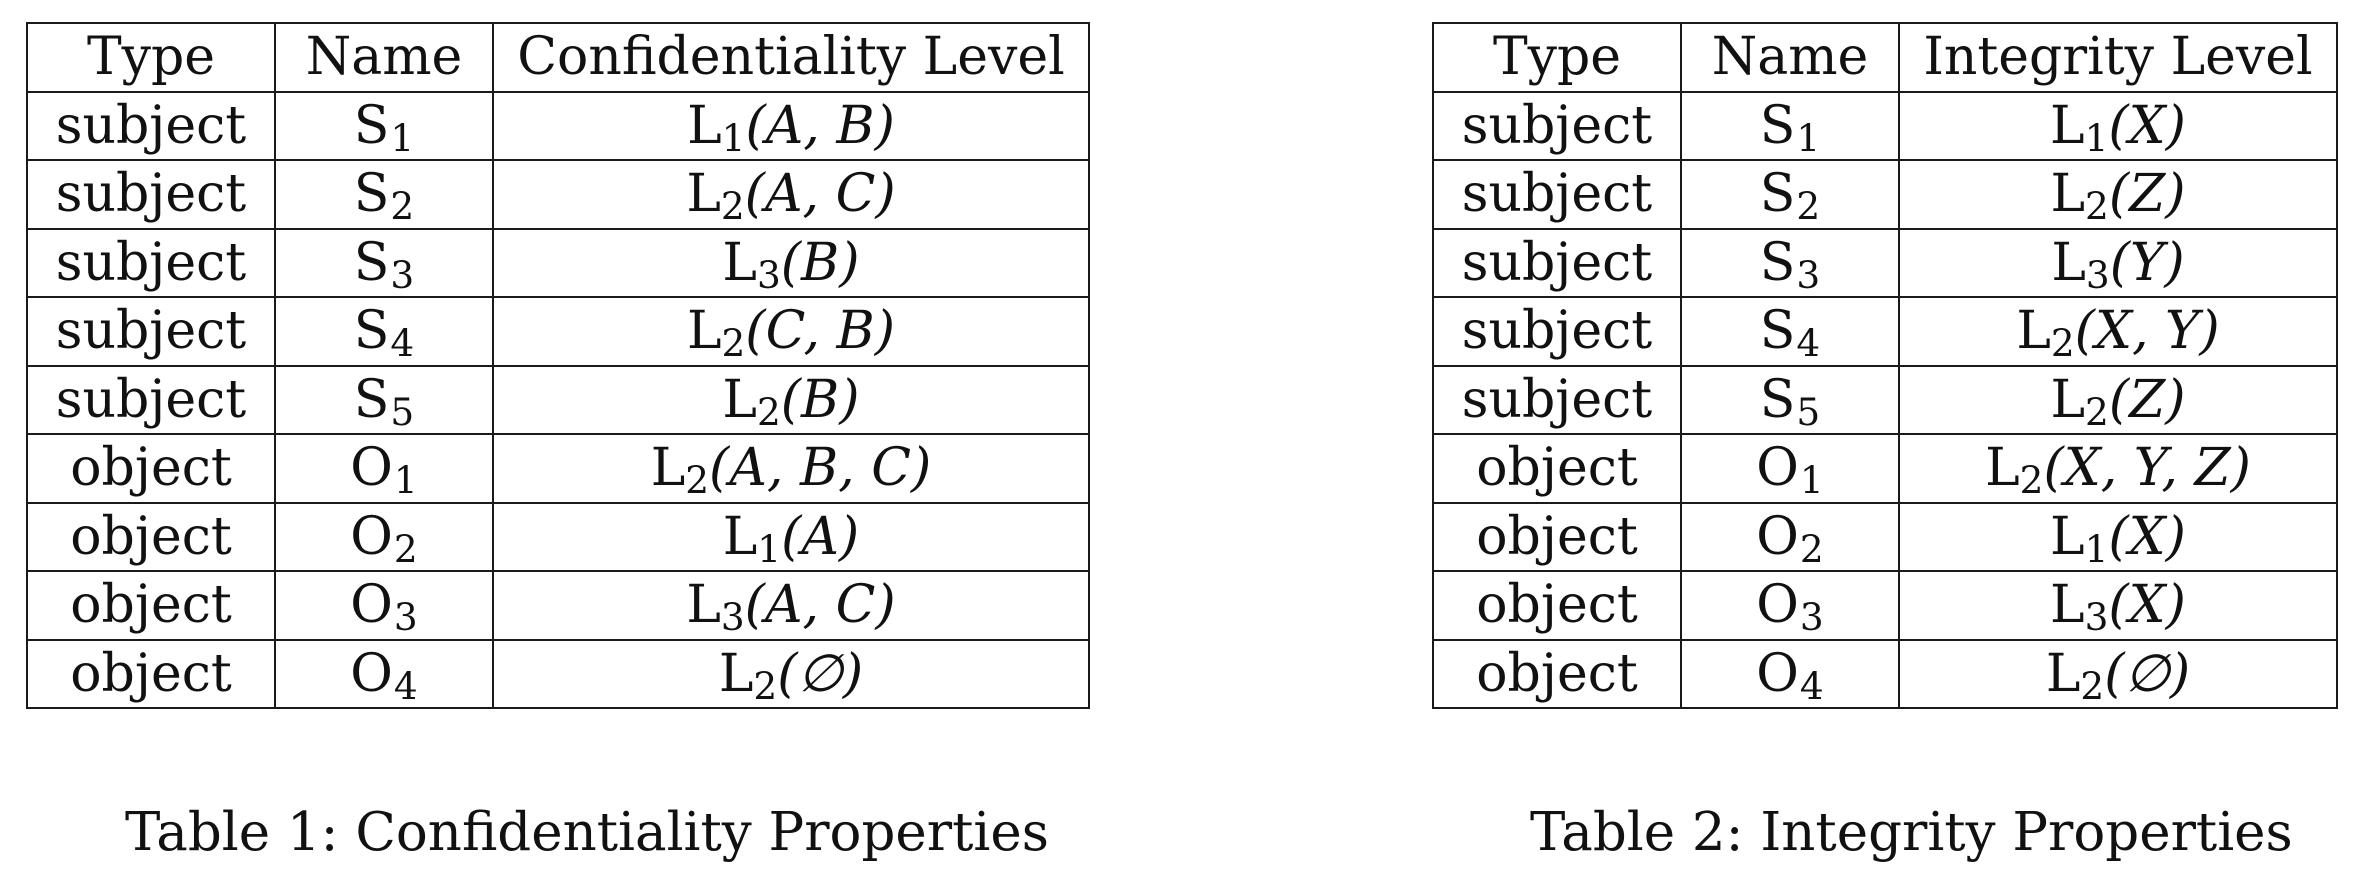 This screenshot has width=2366, height=890. What do you see at coordinates (558, 262) in the screenshot?
I see `table-row: subject S3 L3(B)` at bounding box center [558, 262].